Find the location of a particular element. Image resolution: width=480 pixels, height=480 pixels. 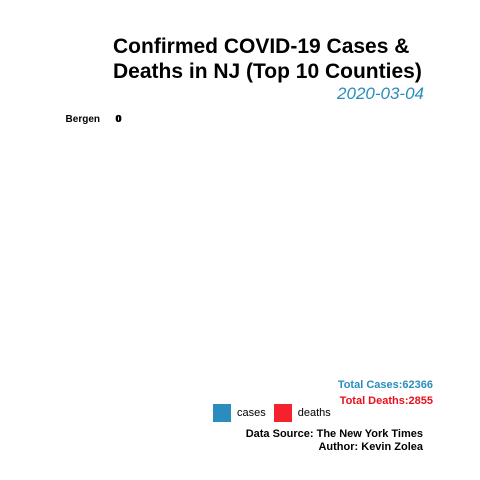

caption-source: Data Source: The New York Times is located at coordinates (334, 434).